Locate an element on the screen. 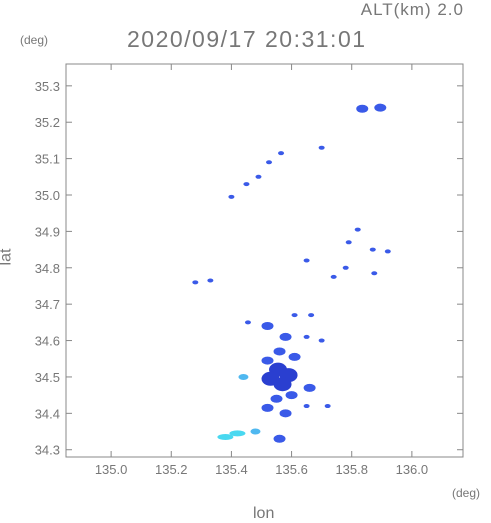 Image resolution: width=491 pixels, height=523 pixels. y-tick-label: 34.5 is located at coordinates (47, 377).